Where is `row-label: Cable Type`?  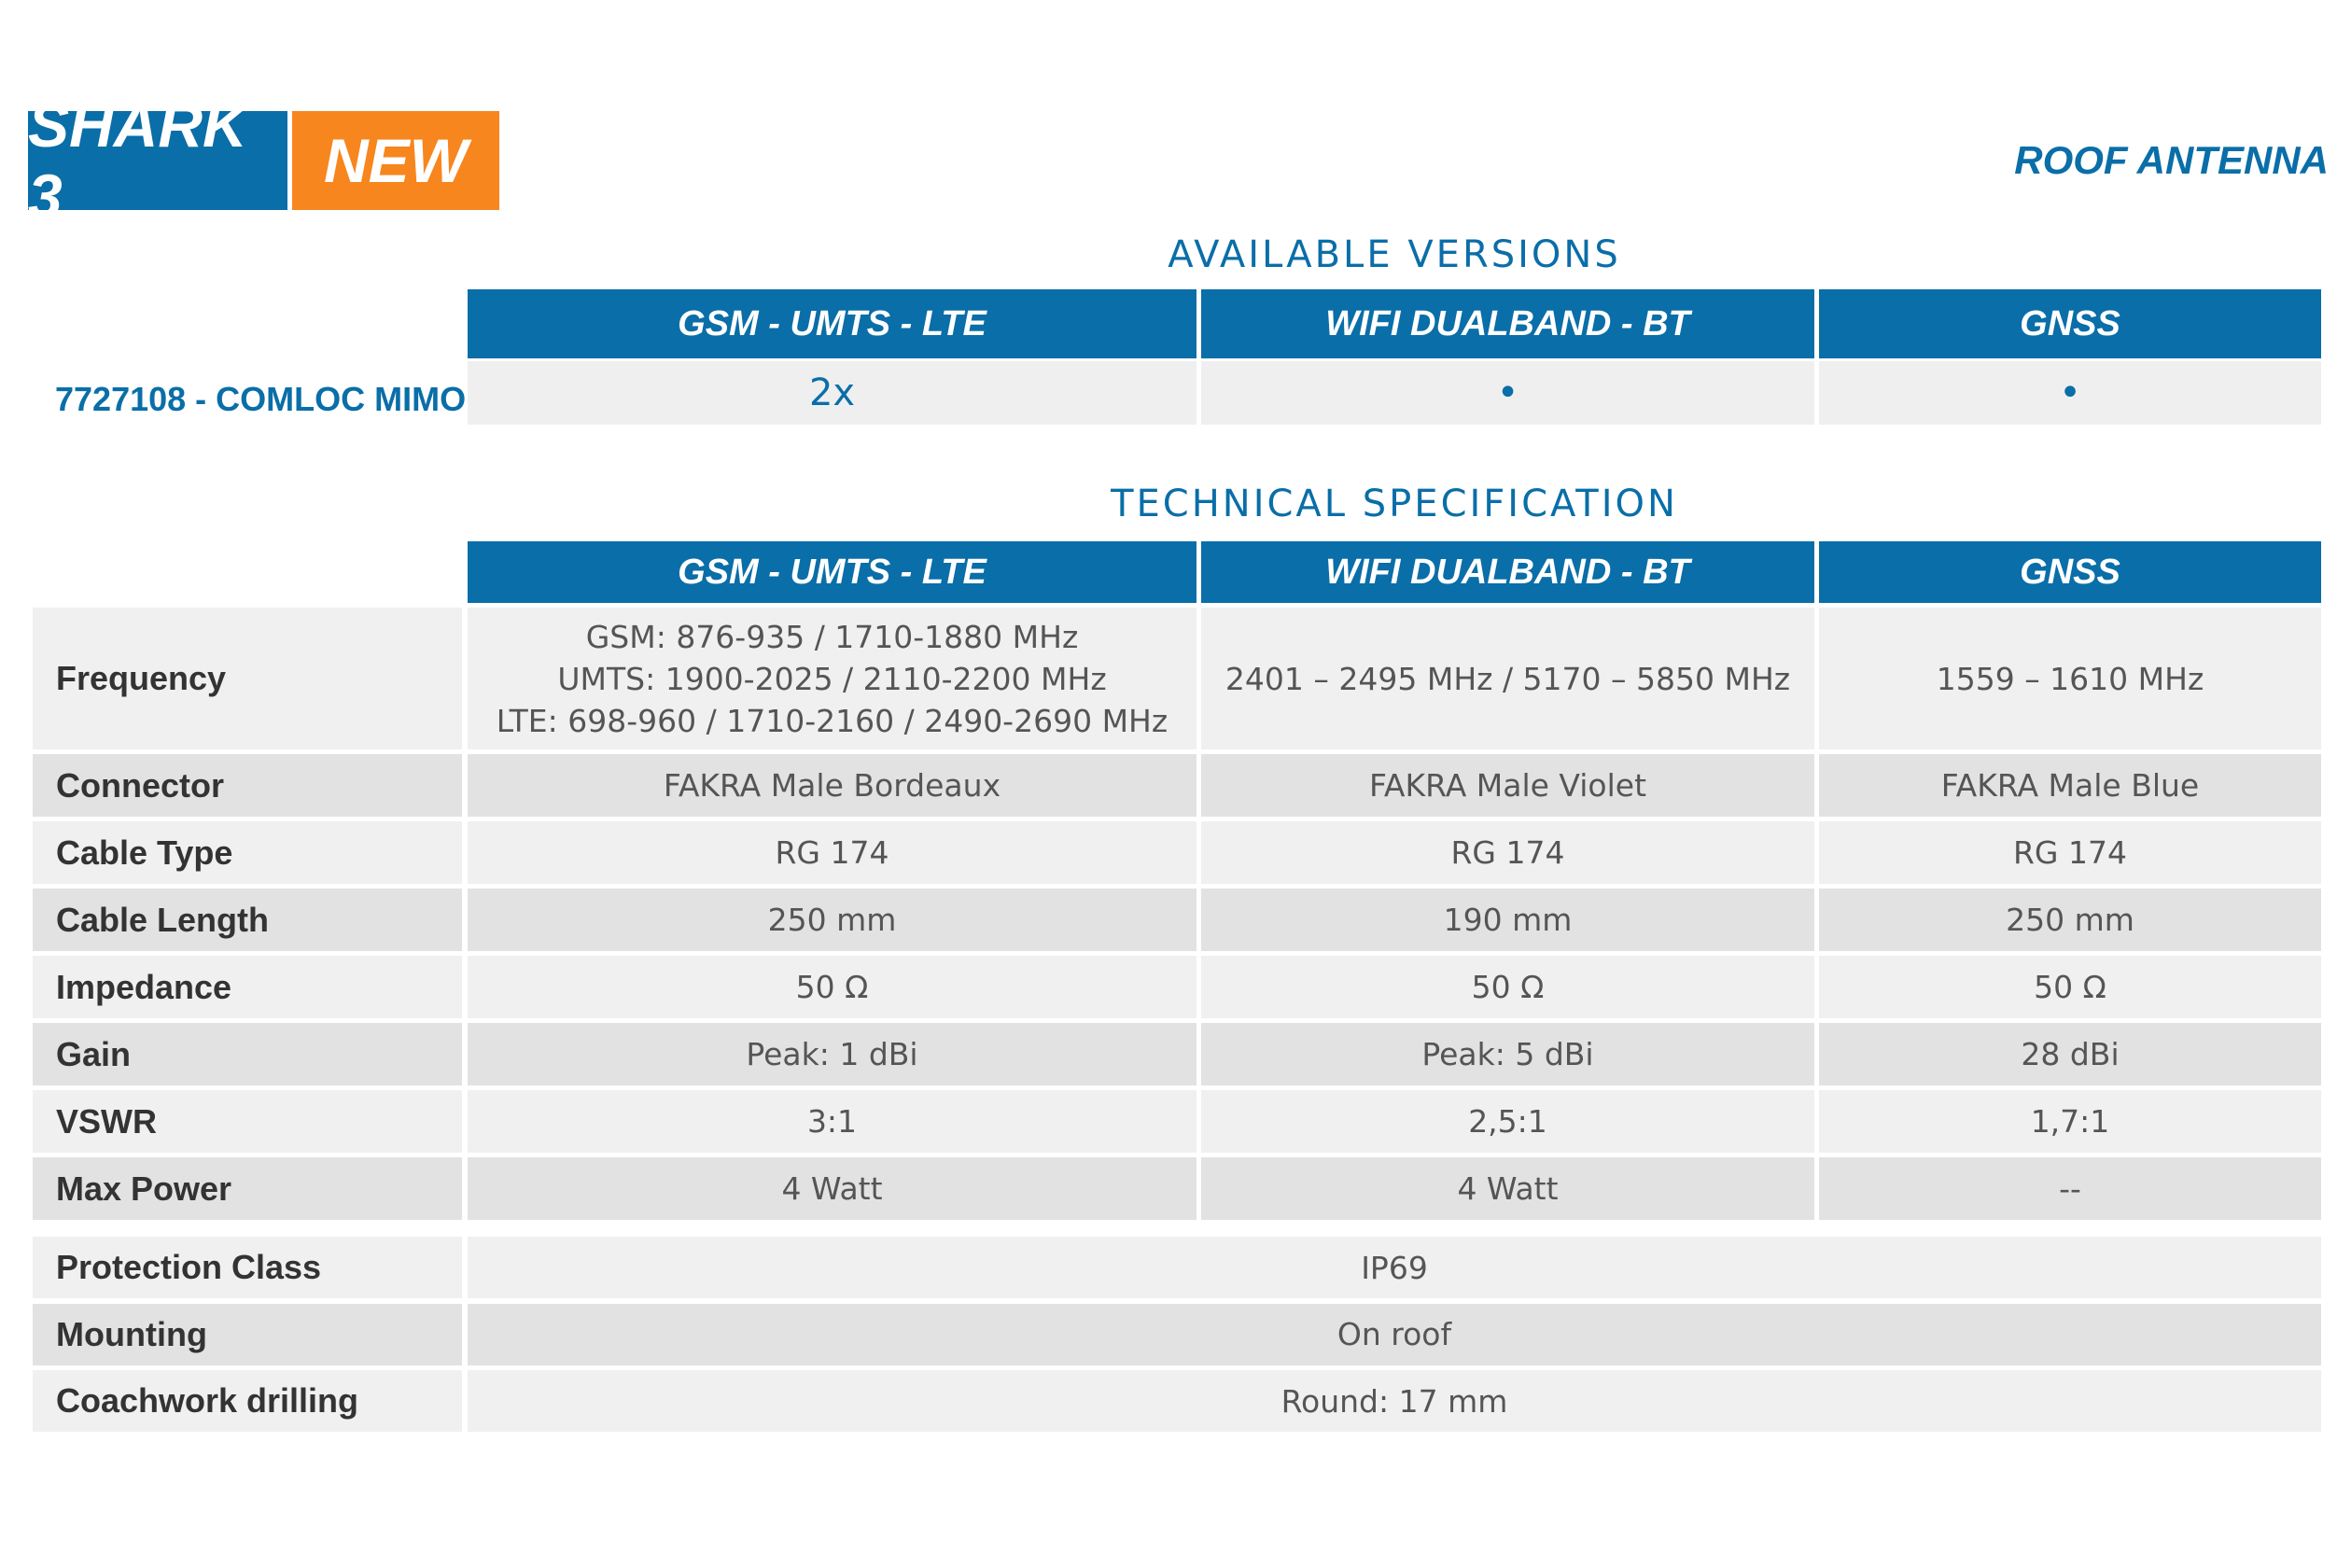
row-label: Cable Type is located at coordinates (247, 852).